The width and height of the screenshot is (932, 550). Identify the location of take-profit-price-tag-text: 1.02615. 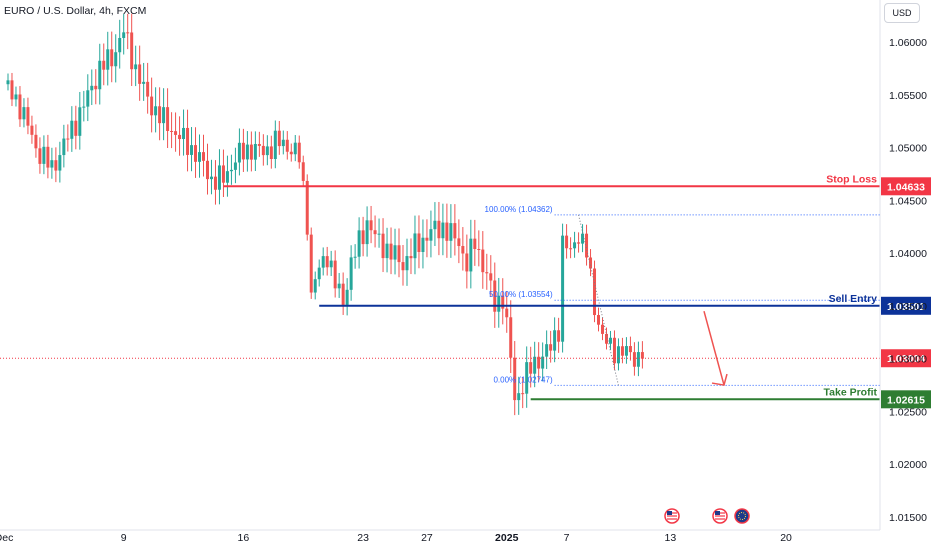
(906, 400).